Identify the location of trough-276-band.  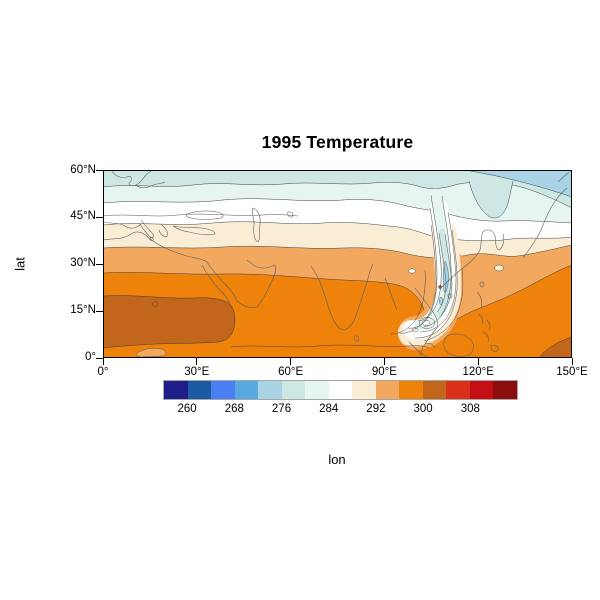
(444, 273).